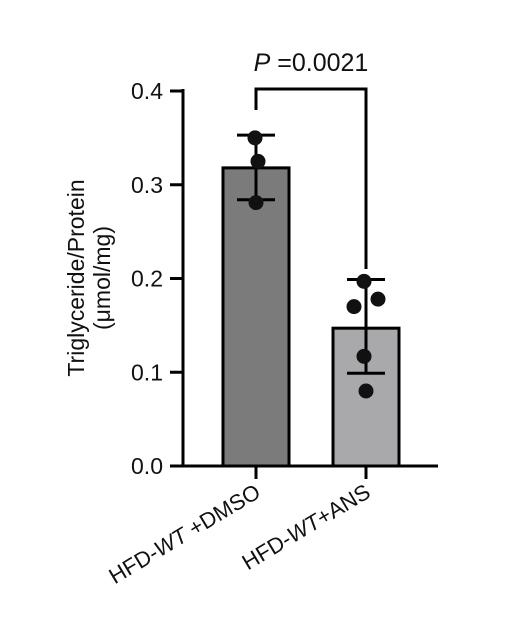  I want to click on y-ticks-group: 0.0 0.1 0.2 0.3 0.4, so click(157, 278).